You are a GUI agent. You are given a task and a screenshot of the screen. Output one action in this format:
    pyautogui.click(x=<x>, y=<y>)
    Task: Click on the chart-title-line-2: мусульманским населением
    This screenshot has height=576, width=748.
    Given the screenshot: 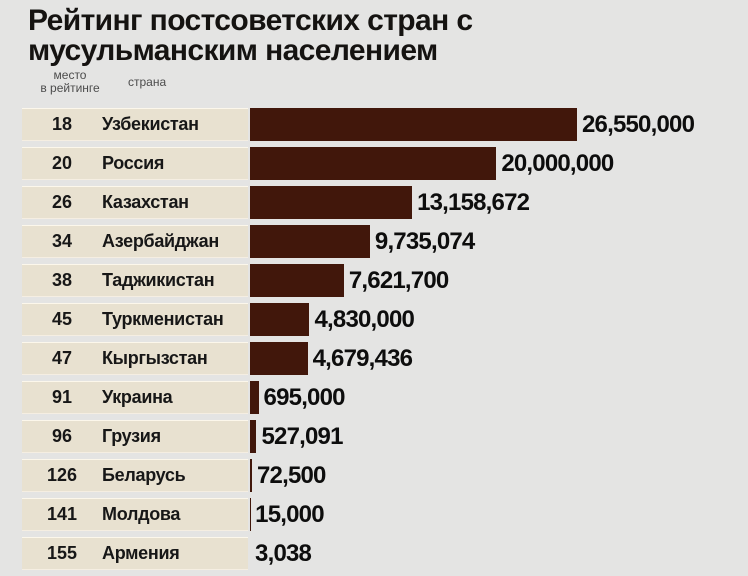 What is the action you would take?
    pyautogui.click(x=233, y=50)
    